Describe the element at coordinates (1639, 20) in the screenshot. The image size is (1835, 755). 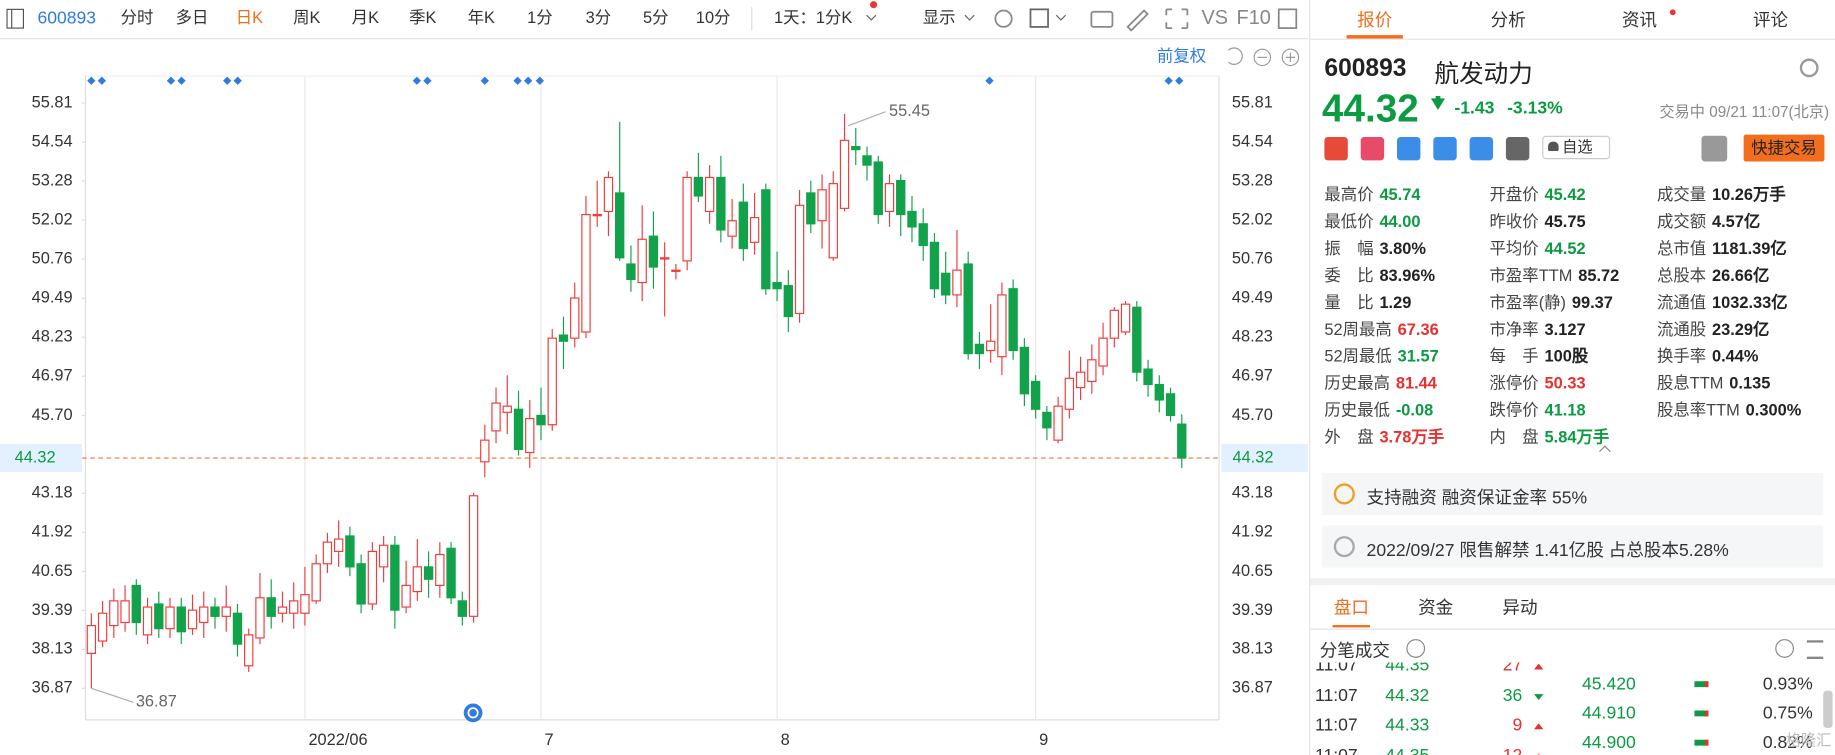
I see `panel-tab: 资讯` at that location.